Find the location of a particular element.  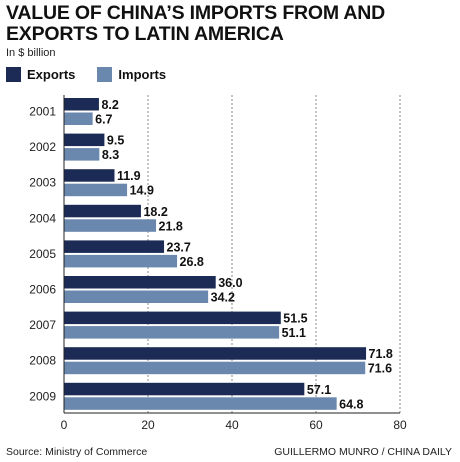

import-value-label: 6.7 is located at coordinates (103, 120).